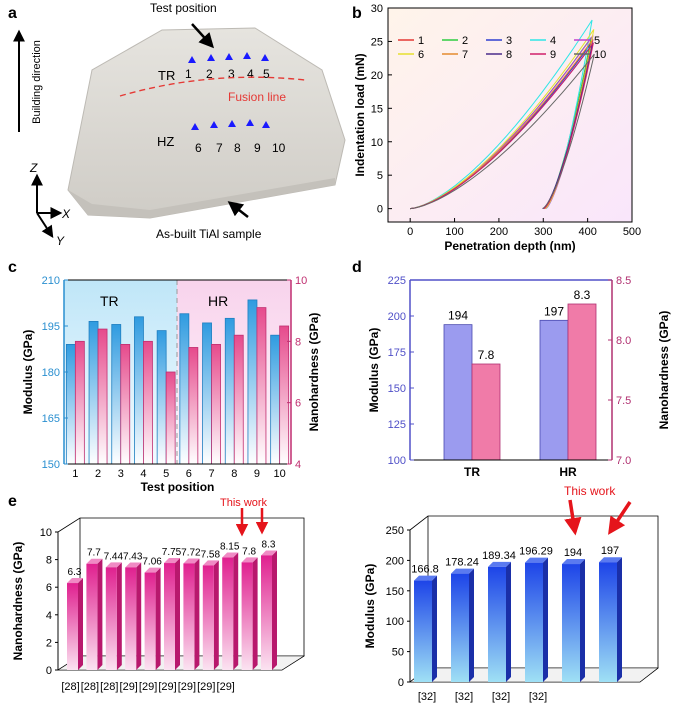 The width and height of the screenshot is (685, 704). I want to click on y-tick-label-b: 30, so click(377, 9).